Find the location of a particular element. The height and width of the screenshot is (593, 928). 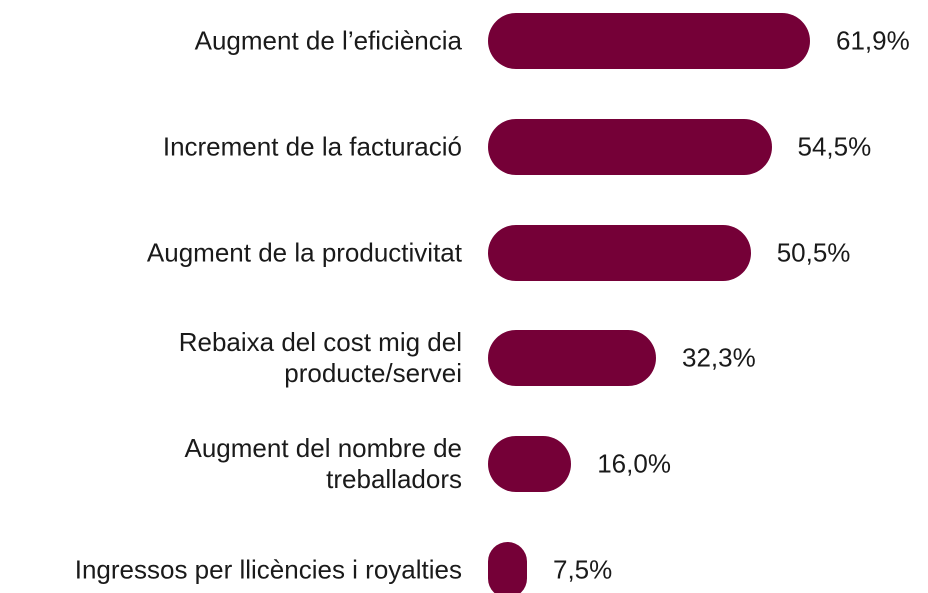

value-label: 16,0% is located at coordinates (634, 463).